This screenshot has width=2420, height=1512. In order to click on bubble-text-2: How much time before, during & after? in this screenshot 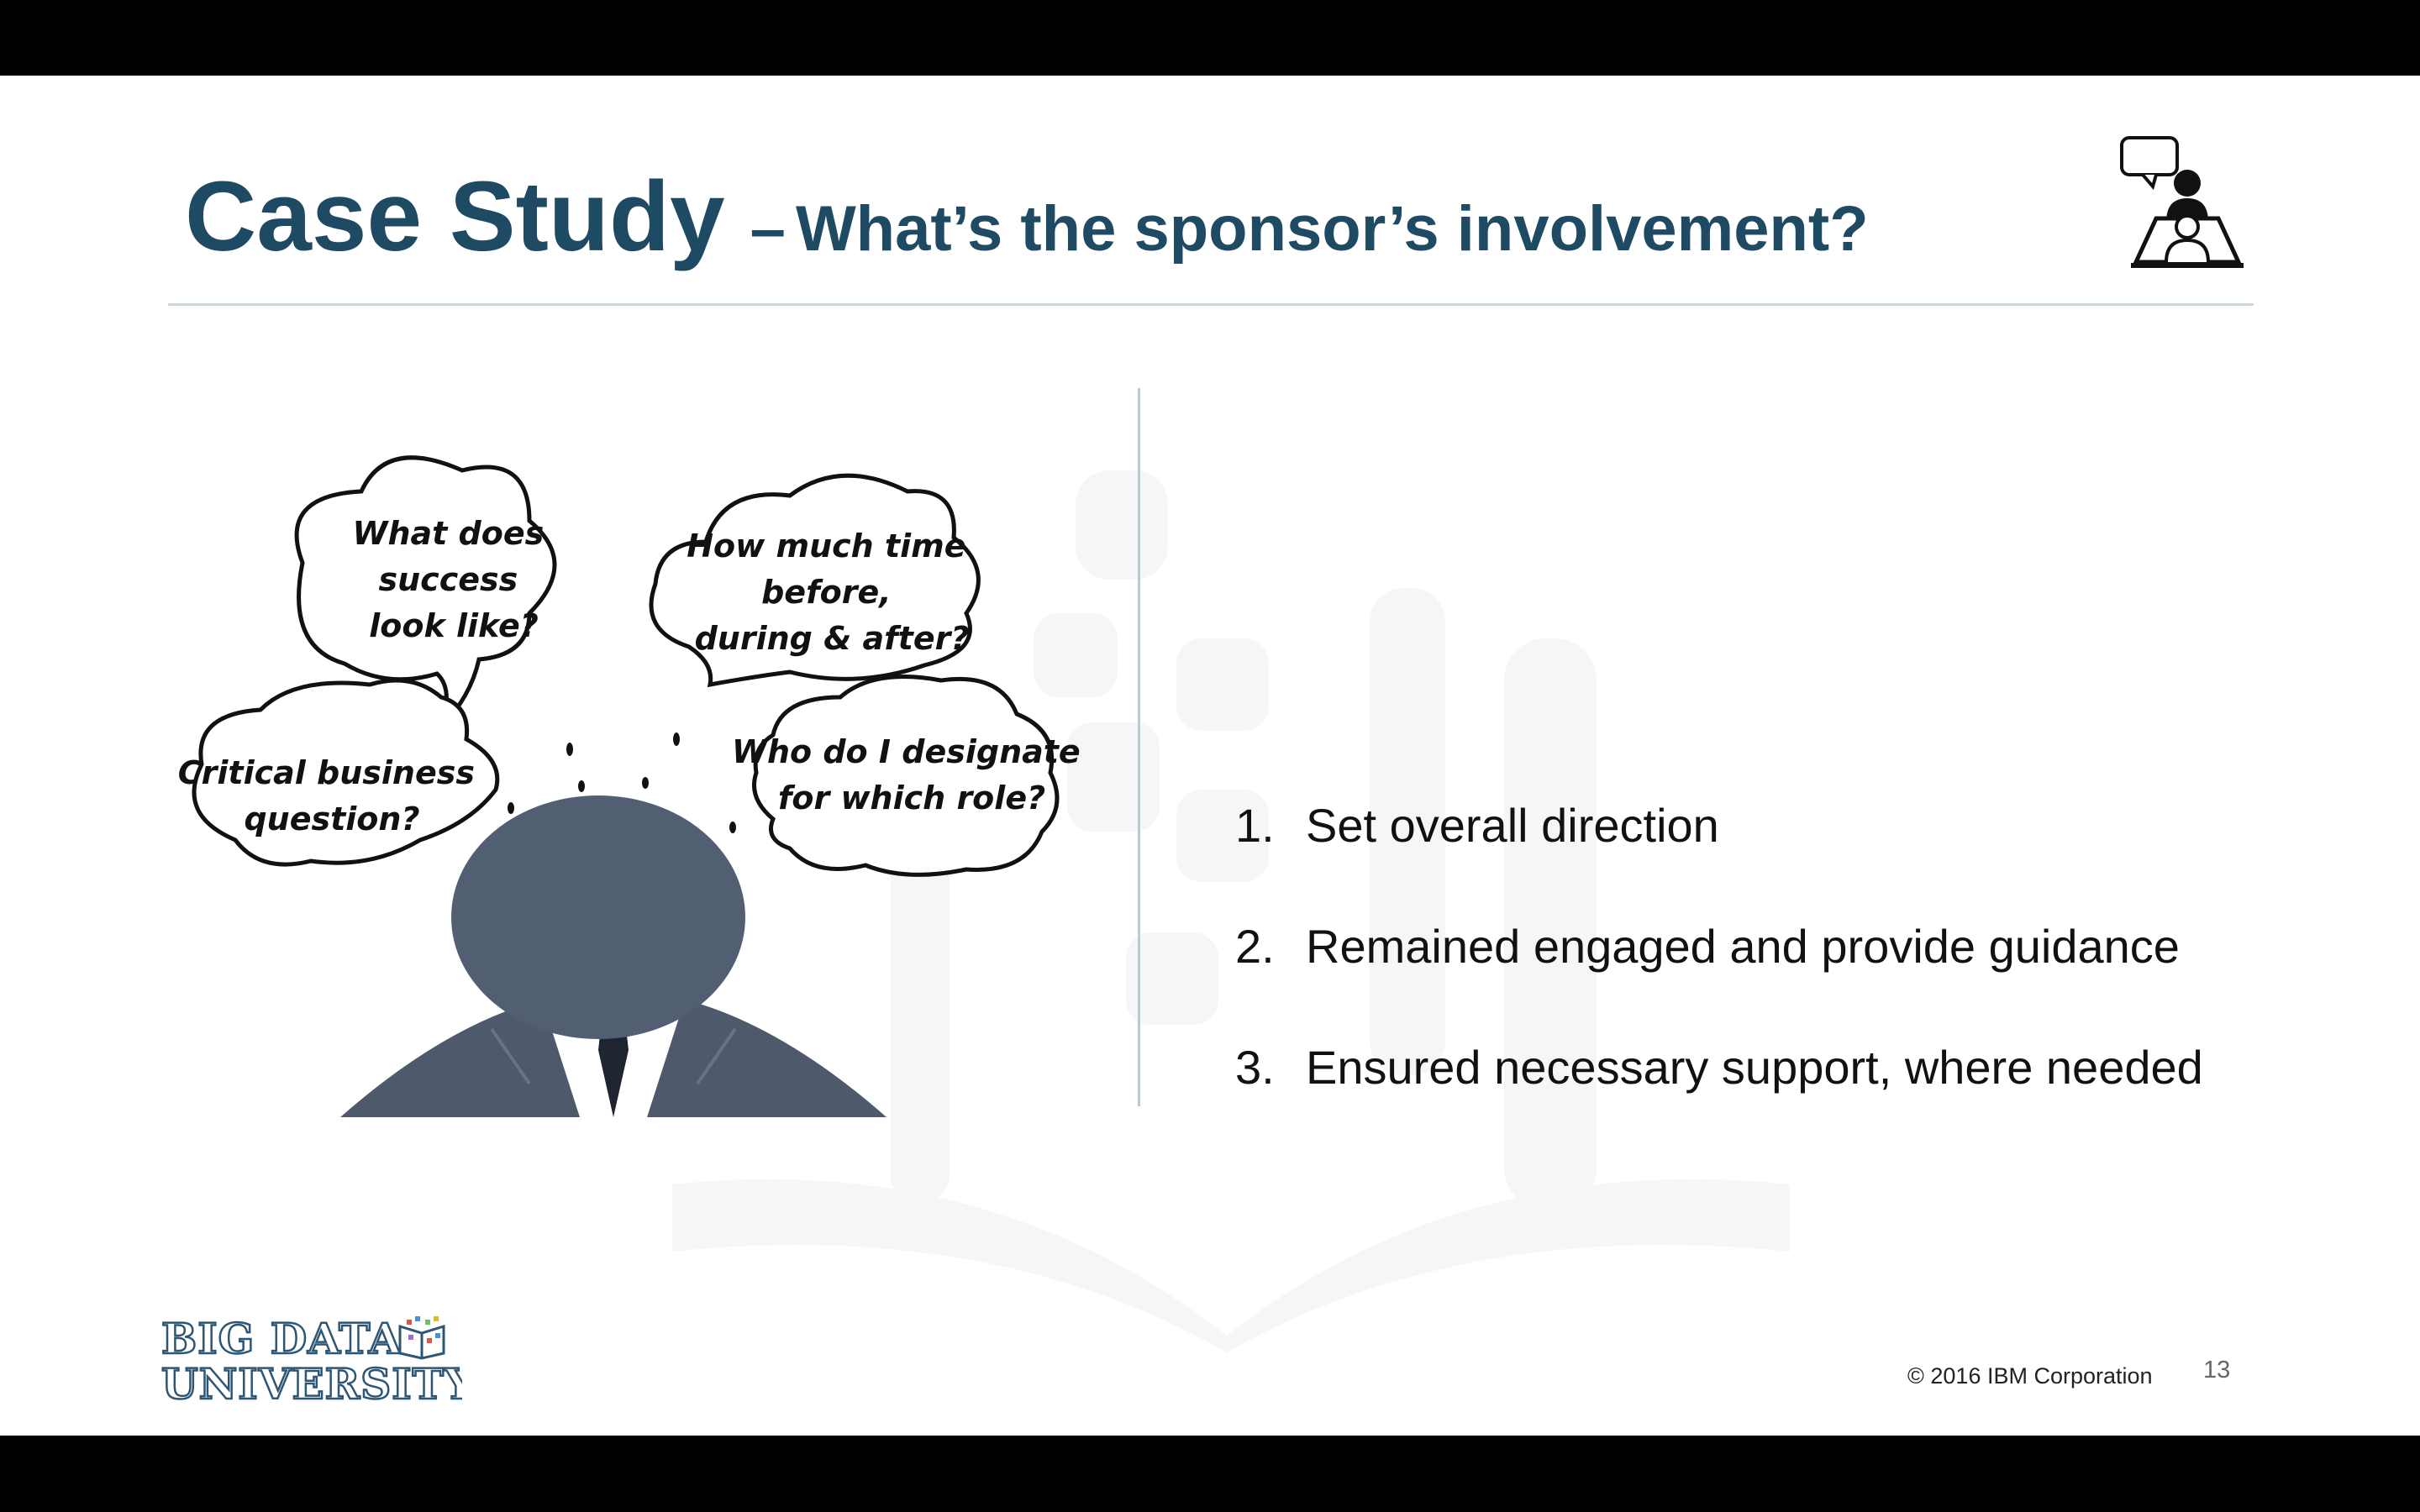, I will do `click(832, 592)`.